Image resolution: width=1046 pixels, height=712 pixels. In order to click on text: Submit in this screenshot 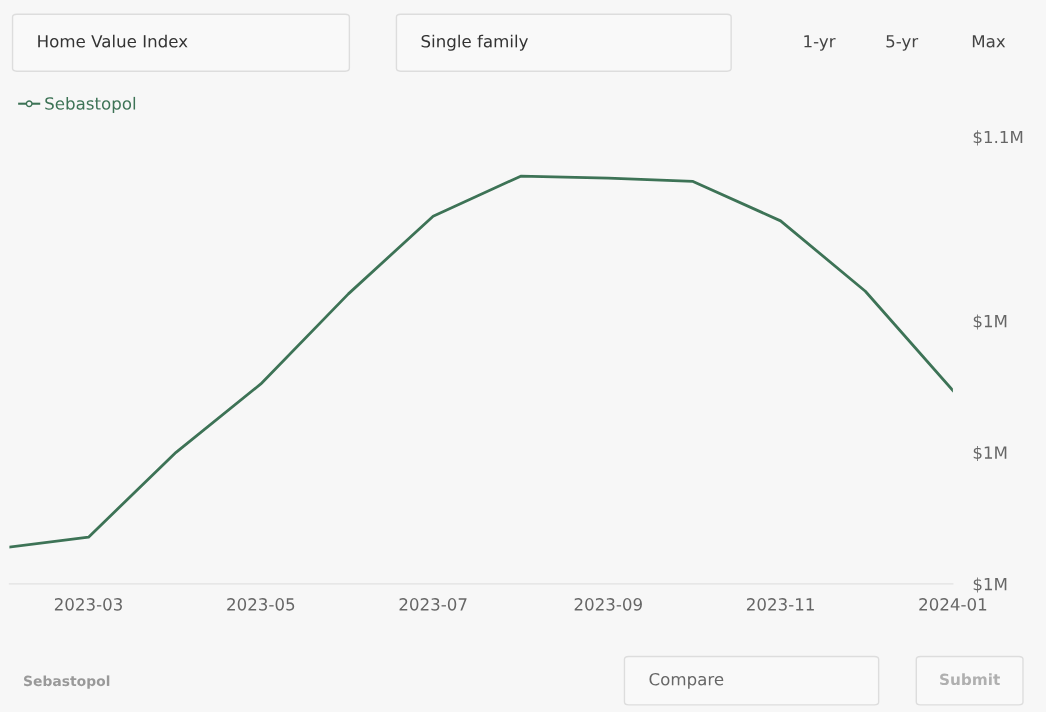, I will do `click(970, 679)`.